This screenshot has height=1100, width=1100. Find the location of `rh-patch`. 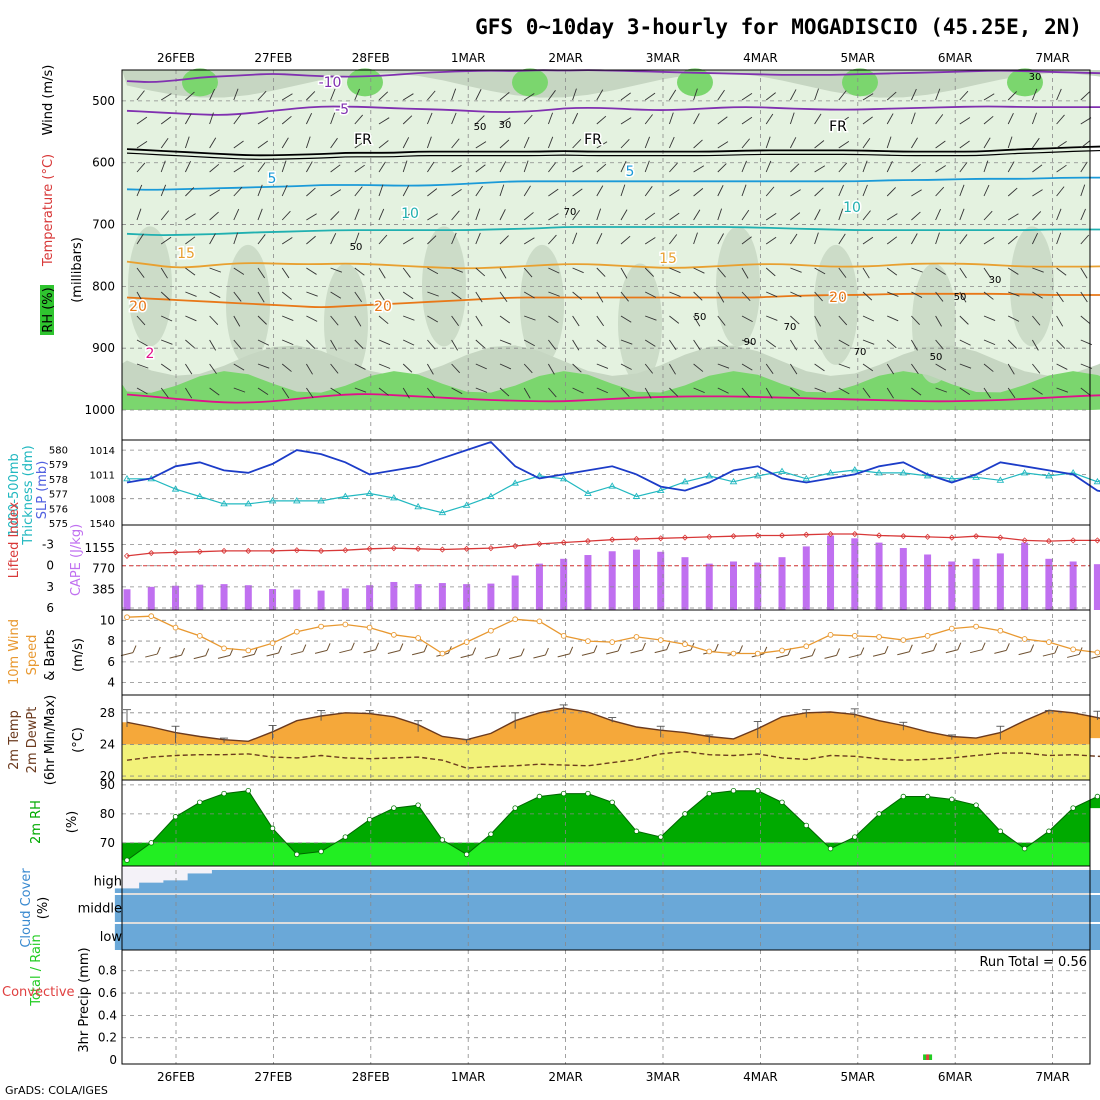

rh-patch is located at coordinates (346, 323).